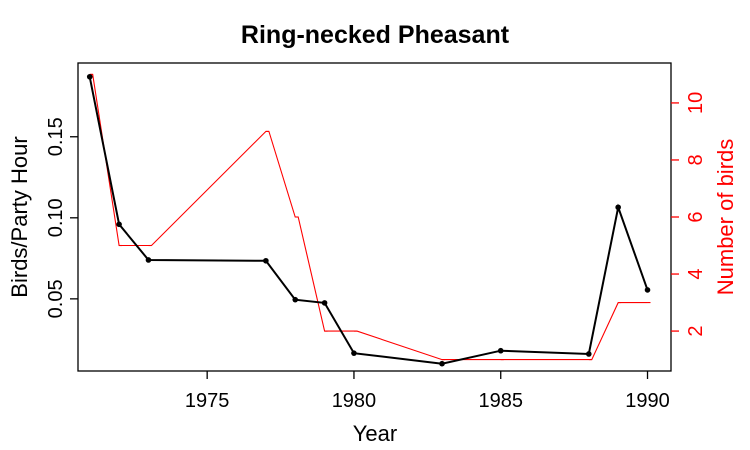 Image resolution: width=750 pixels, height=450 pixels. Describe the element at coordinates (56, 298) in the screenshot. I see `y-left-tick-label: 0.05` at that location.